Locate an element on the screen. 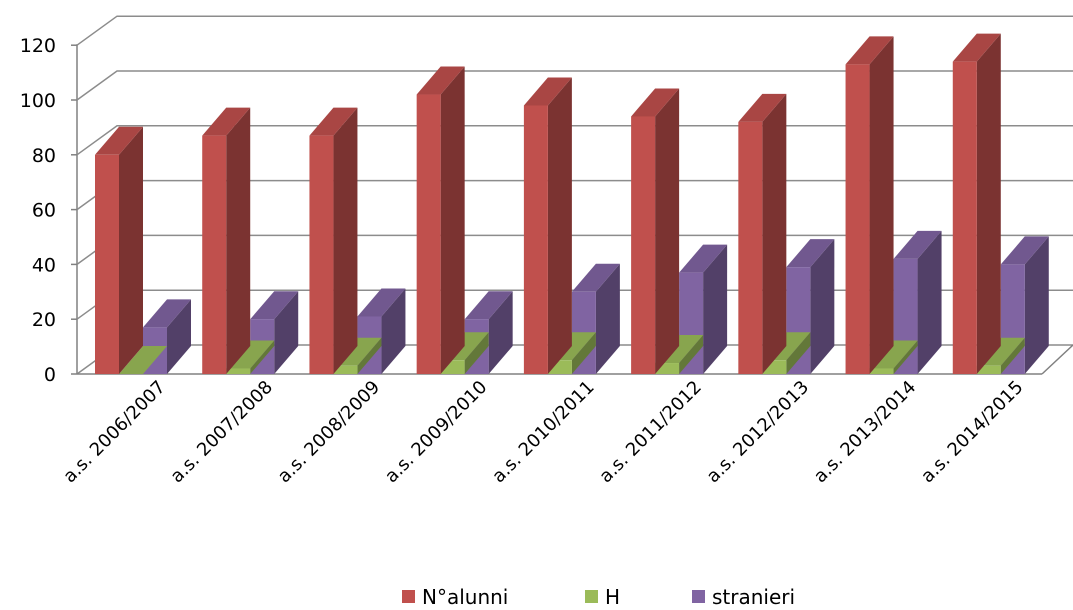  bar-N°alunni-a.s. 2010/2011 is located at coordinates (547, 225).